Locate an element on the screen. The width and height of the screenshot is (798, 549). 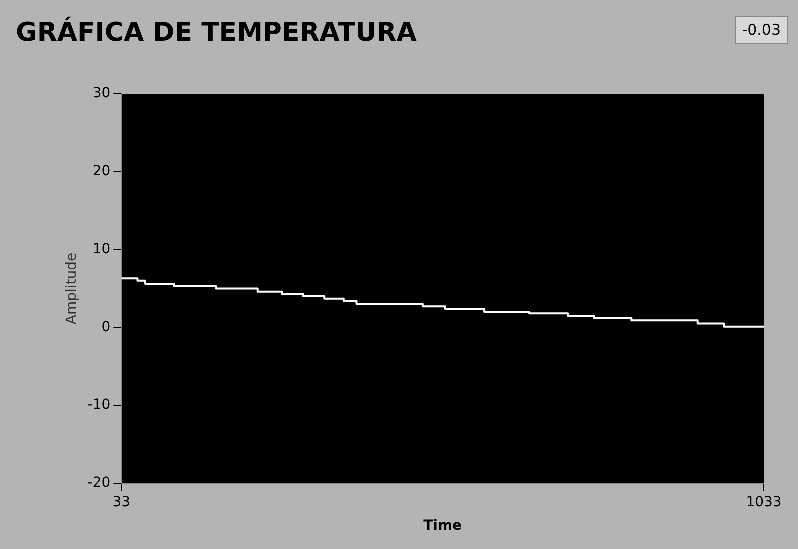
y-tick-label: 30 is located at coordinates (101, 94).